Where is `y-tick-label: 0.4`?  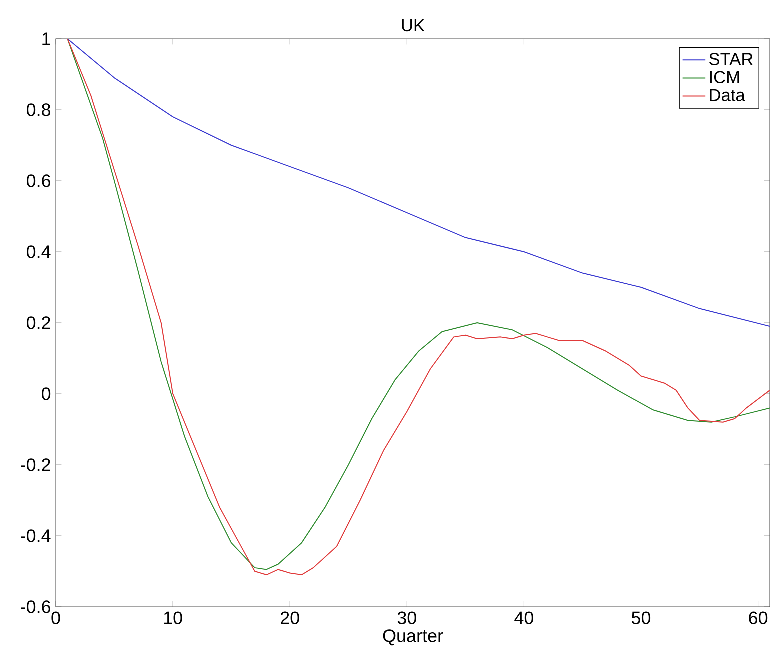 y-tick-label: 0.4 is located at coordinates (38, 252).